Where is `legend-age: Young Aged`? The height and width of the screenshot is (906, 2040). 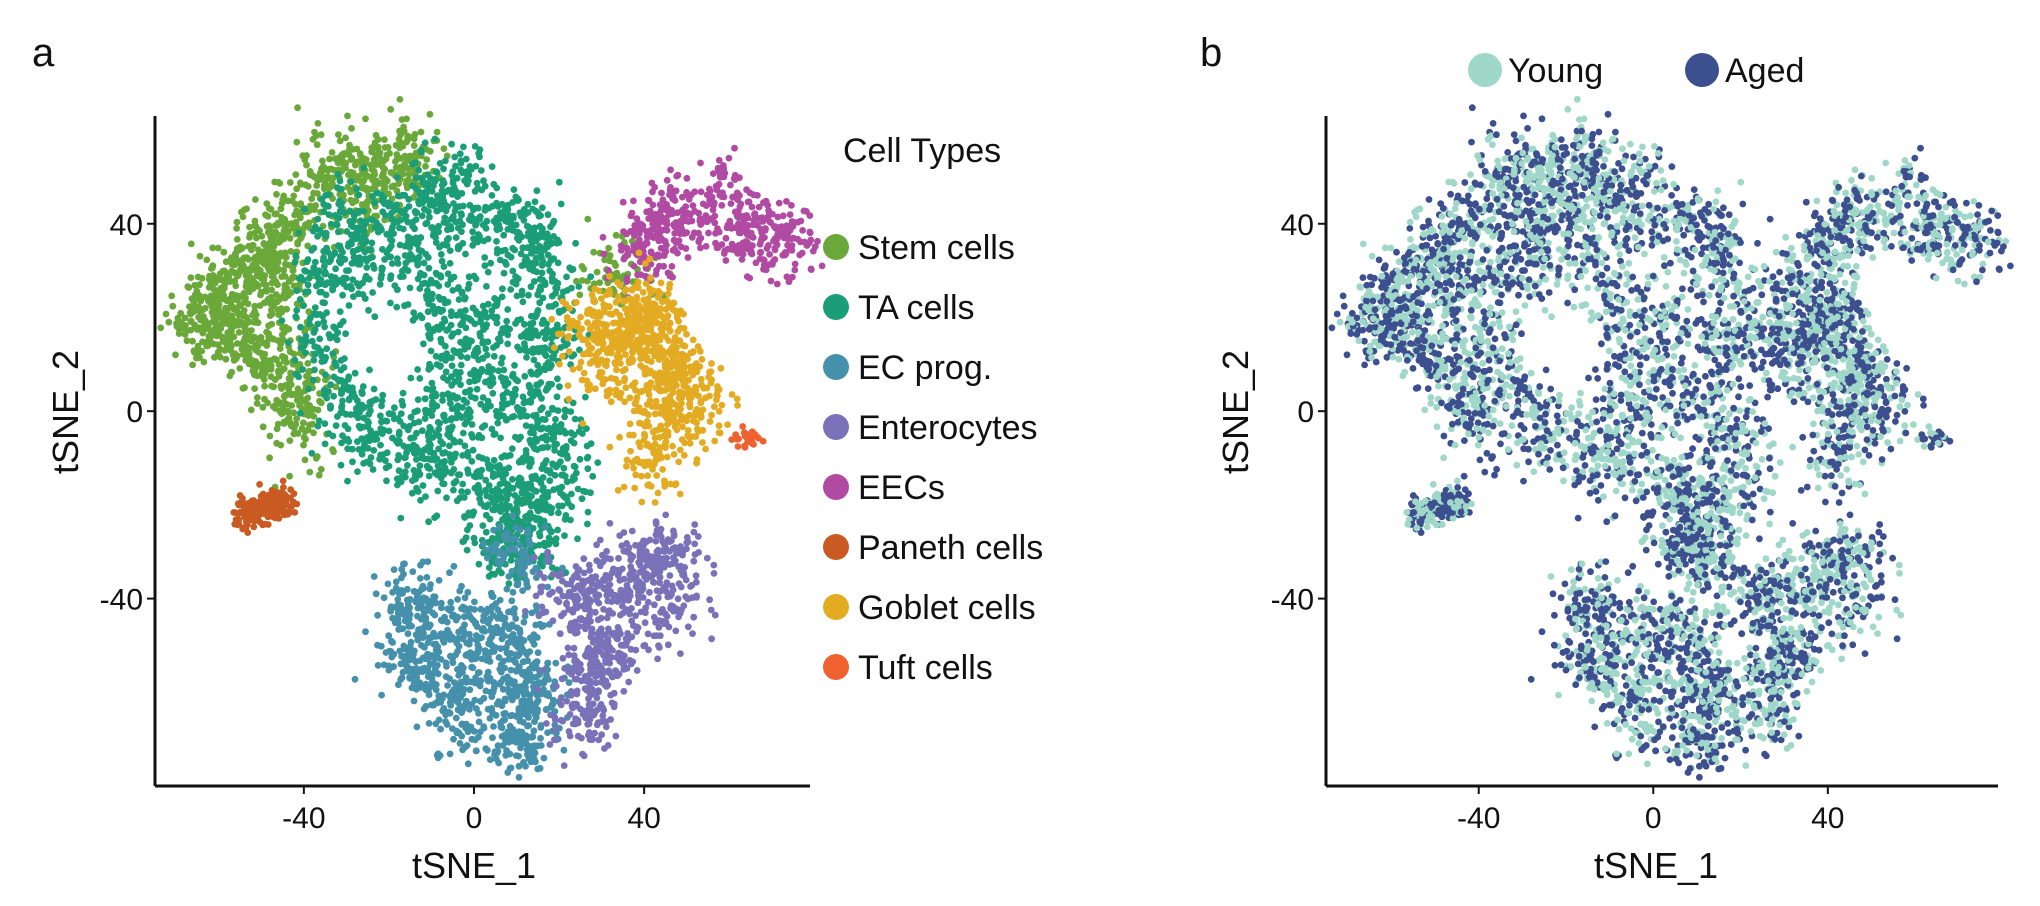
legend-age: Young Aged is located at coordinates (1636, 71).